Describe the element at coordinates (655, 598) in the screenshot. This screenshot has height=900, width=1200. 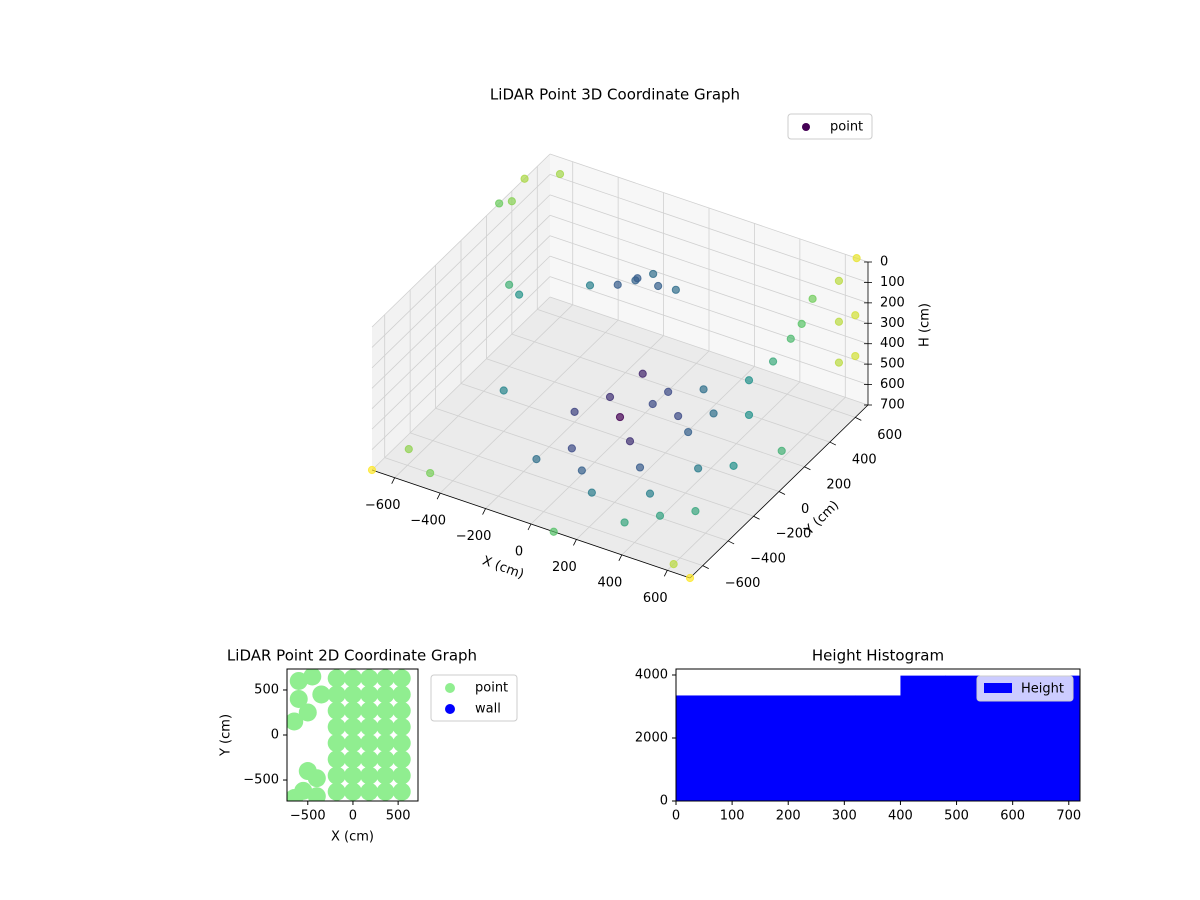
I see `x-tick-label: 600` at that location.